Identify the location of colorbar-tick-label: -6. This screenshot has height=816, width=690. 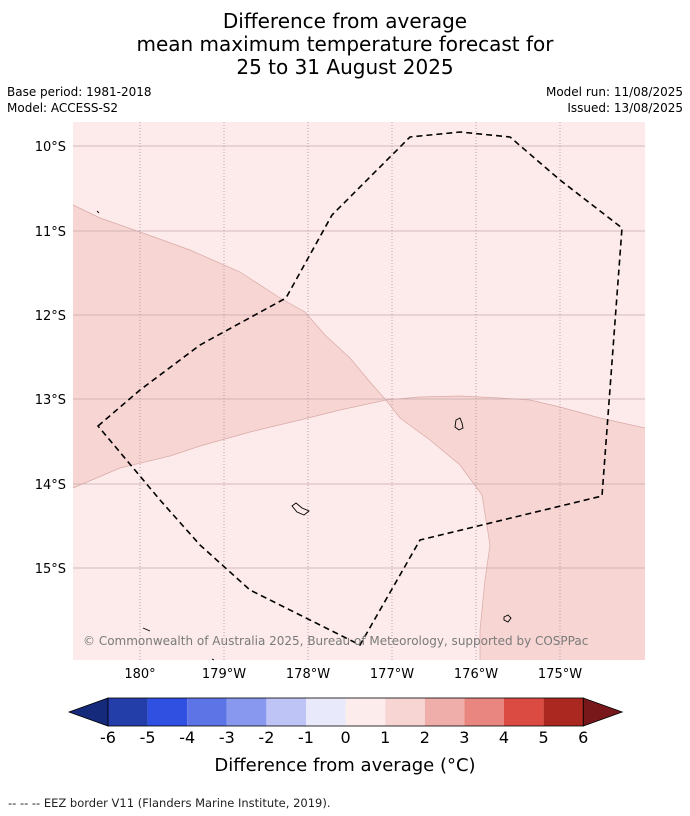
(108, 737).